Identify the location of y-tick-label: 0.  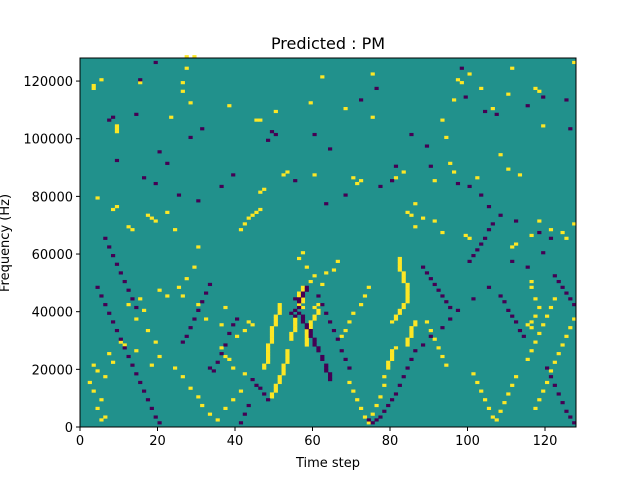
(69, 428).